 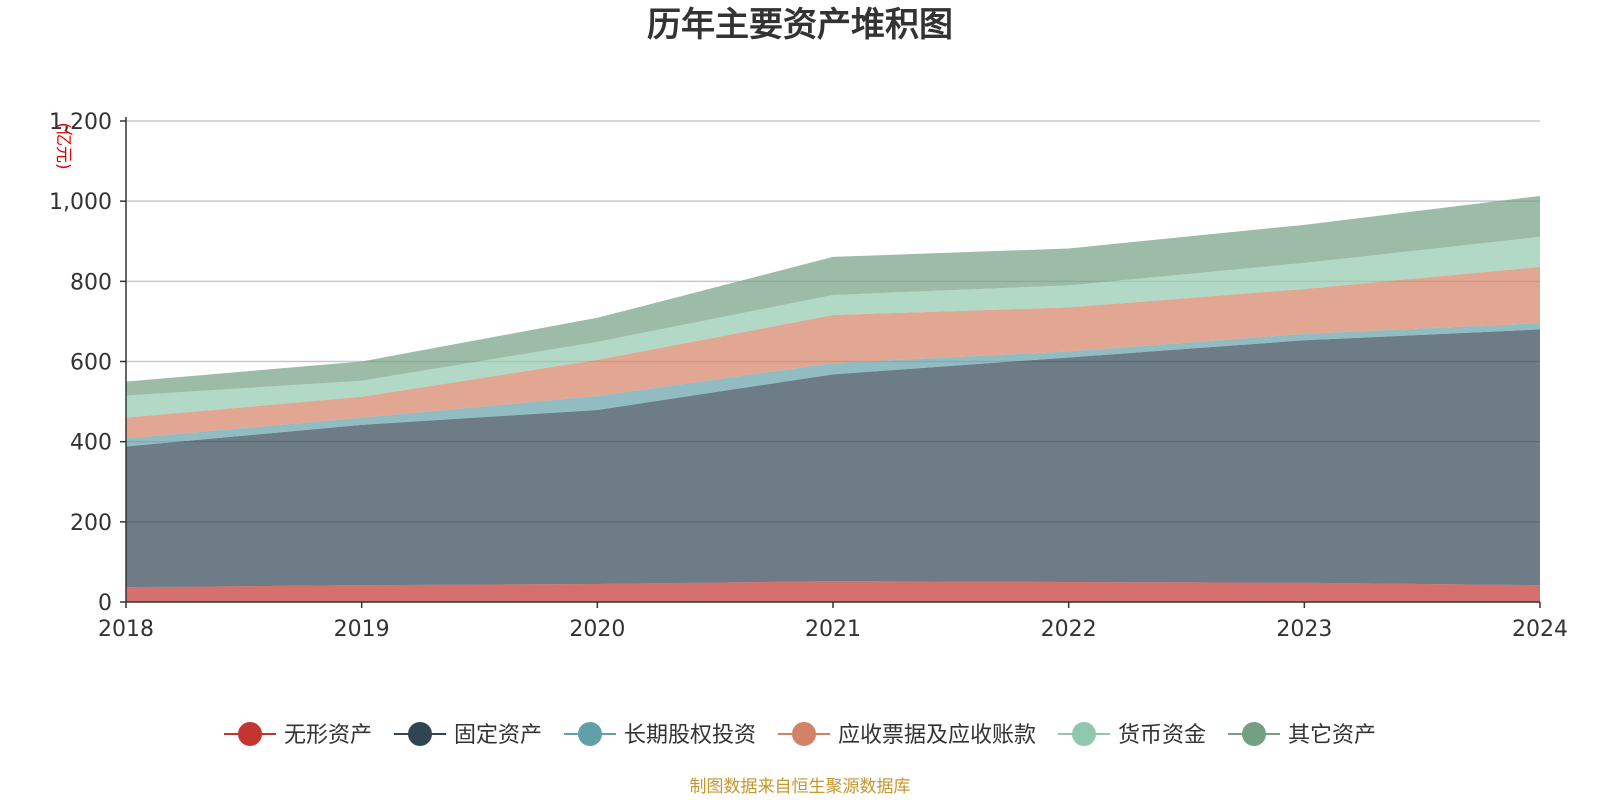 I want to click on y-tick-label: 1,200, so click(x=80, y=122).